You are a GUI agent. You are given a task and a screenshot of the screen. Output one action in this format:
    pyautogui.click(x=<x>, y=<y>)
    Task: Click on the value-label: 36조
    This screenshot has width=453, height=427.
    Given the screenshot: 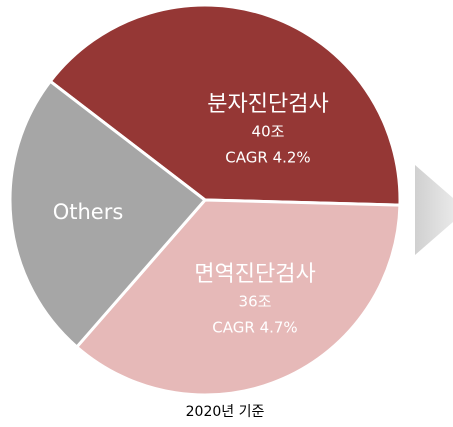 What is the action you would take?
    pyautogui.click(x=255, y=302)
    